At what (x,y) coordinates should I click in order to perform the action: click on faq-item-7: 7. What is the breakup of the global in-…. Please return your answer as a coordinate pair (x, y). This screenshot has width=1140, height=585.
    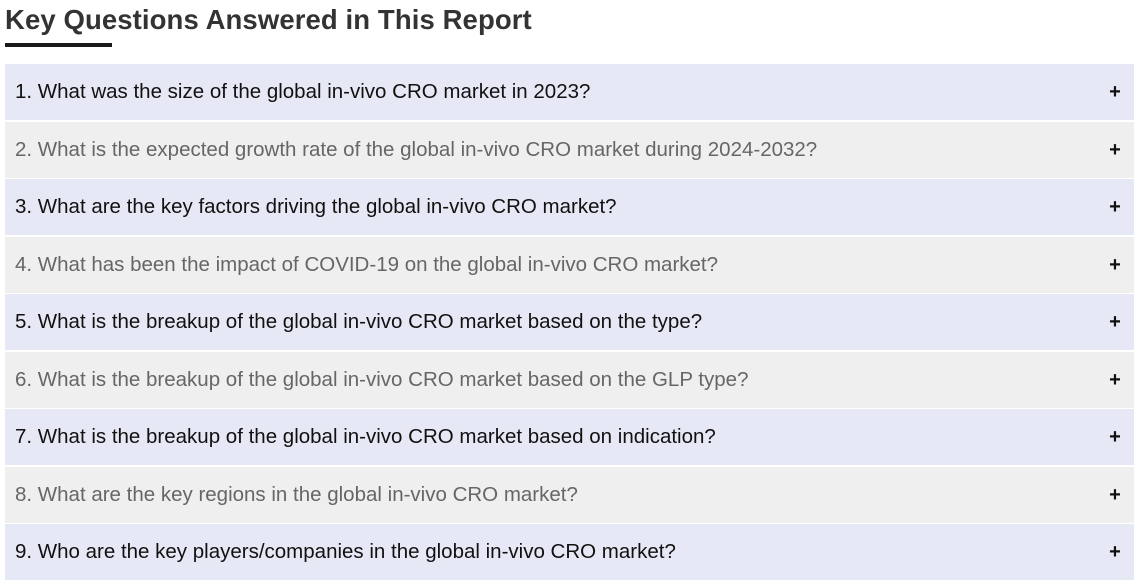
    Looking at the image, I should click on (569, 437).